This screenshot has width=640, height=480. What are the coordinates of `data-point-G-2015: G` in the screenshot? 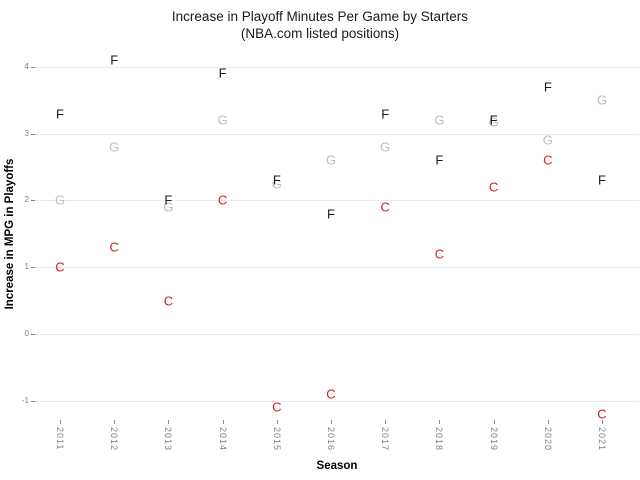 It's located at (276, 184).